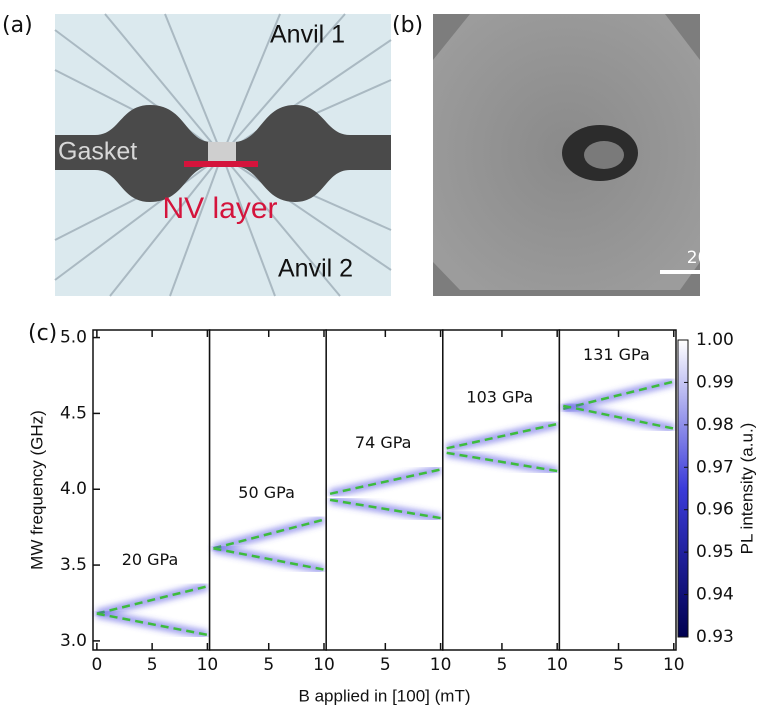  What do you see at coordinates (383, 442) in the screenshot?
I see `annotation: 74 GPa` at bounding box center [383, 442].